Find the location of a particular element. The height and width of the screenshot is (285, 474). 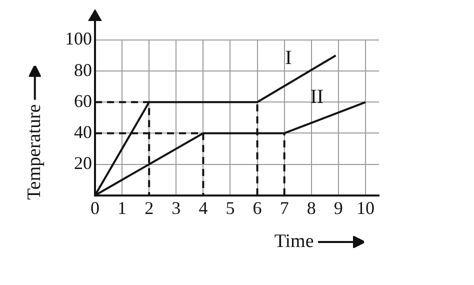

x-tick-label: 3 is located at coordinates (176, 208).